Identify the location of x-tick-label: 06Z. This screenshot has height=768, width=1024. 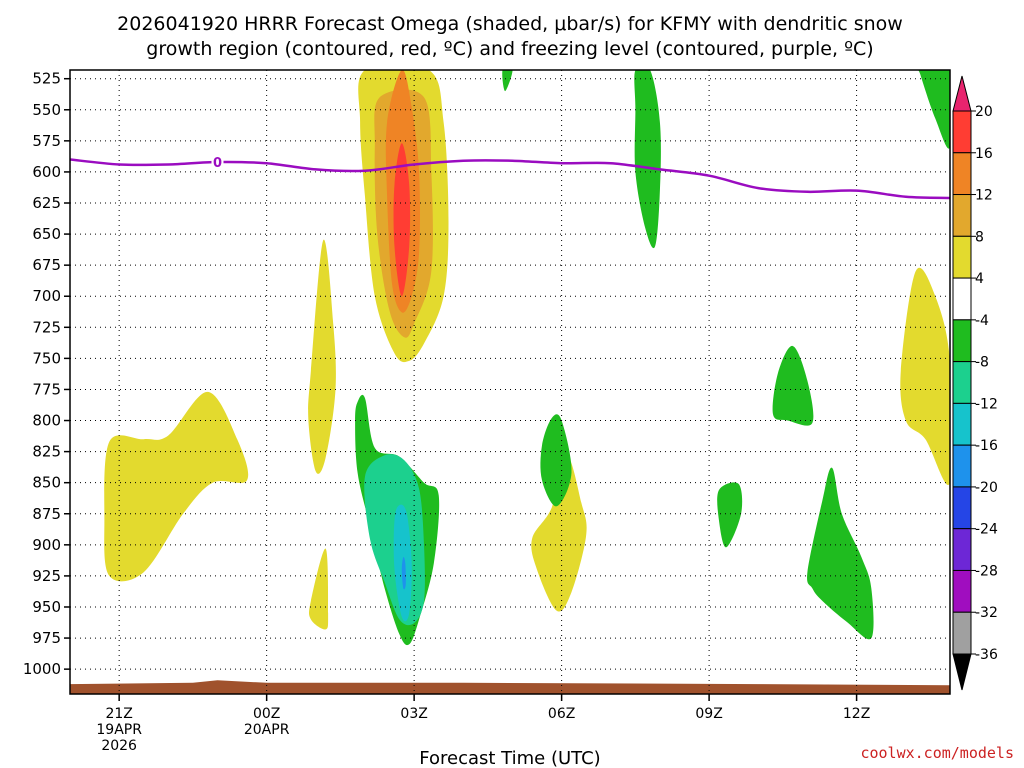
(561, 714).